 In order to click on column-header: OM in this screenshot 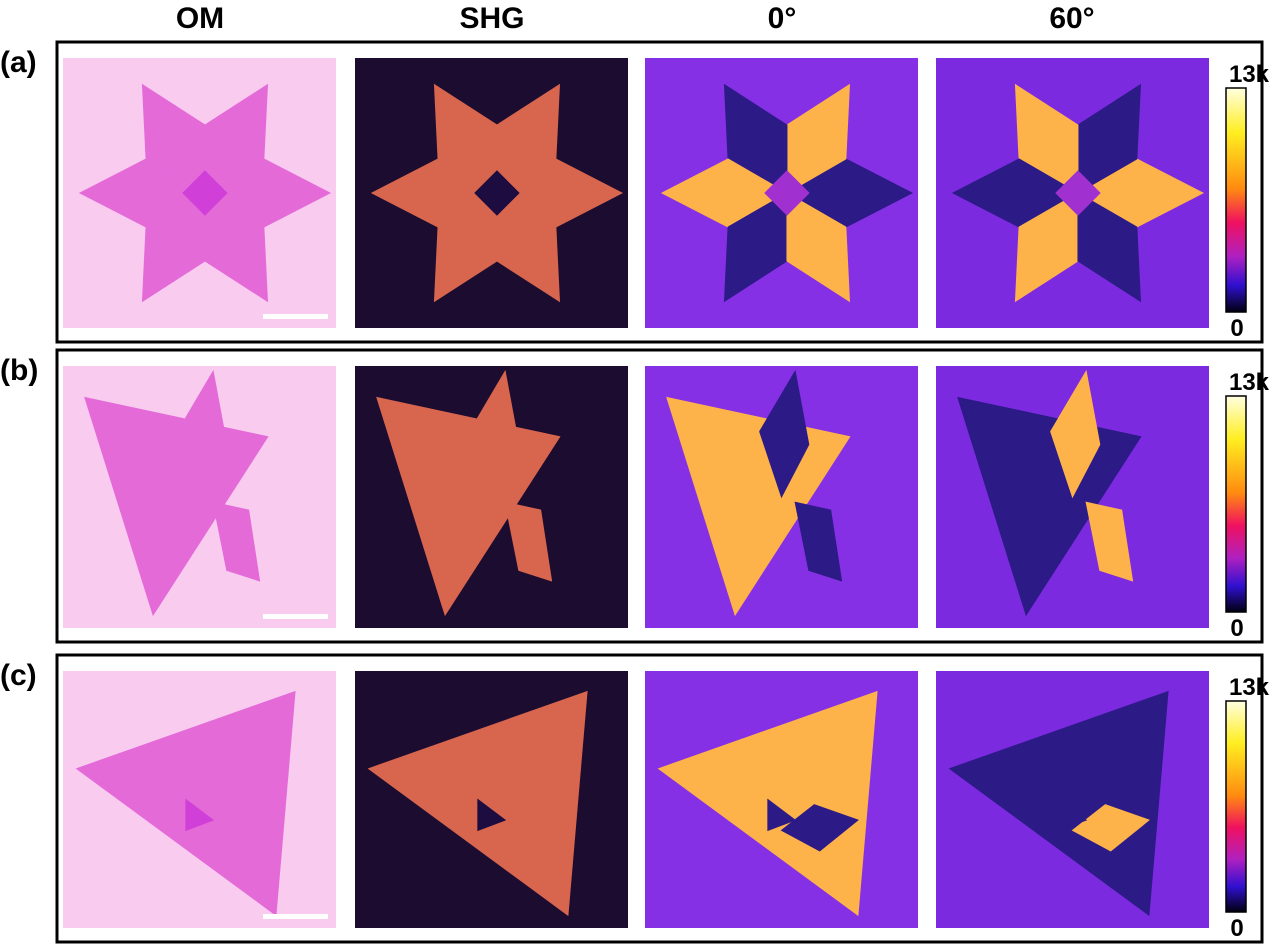, I will do `click(200, 18)`.